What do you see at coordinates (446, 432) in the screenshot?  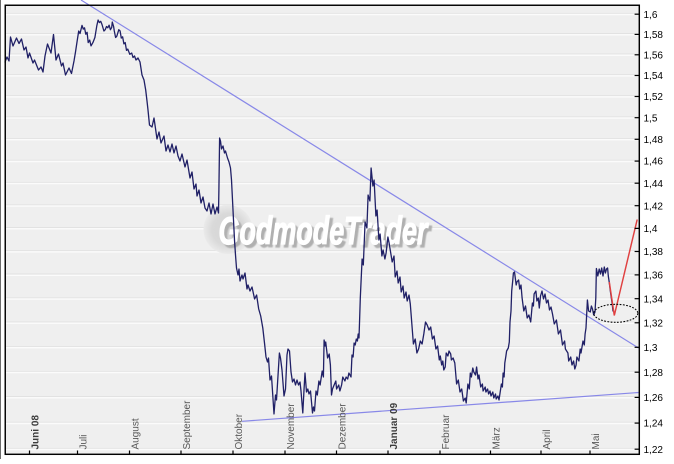 I see `svg-text: Februar` at bounding box center [446, 432].